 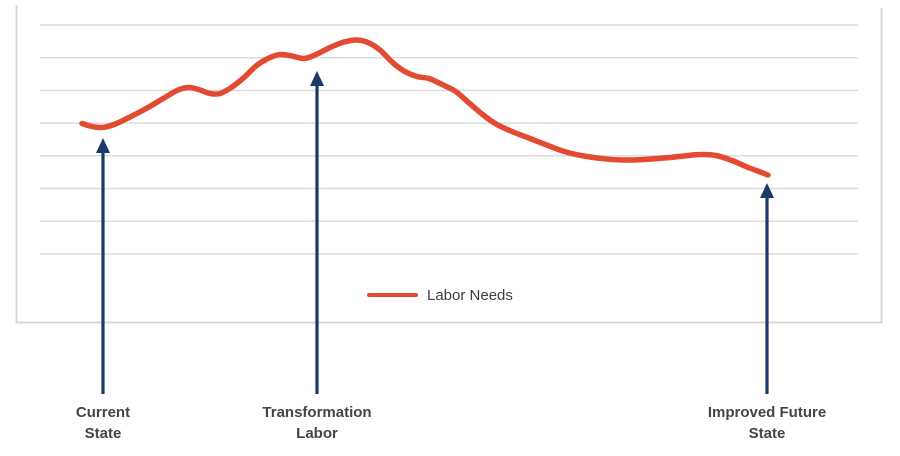 What do you see at coordinates (106, 423) in the screenshot?
I see `annotation-current-state: Current State` at bounding box center [106, 423].